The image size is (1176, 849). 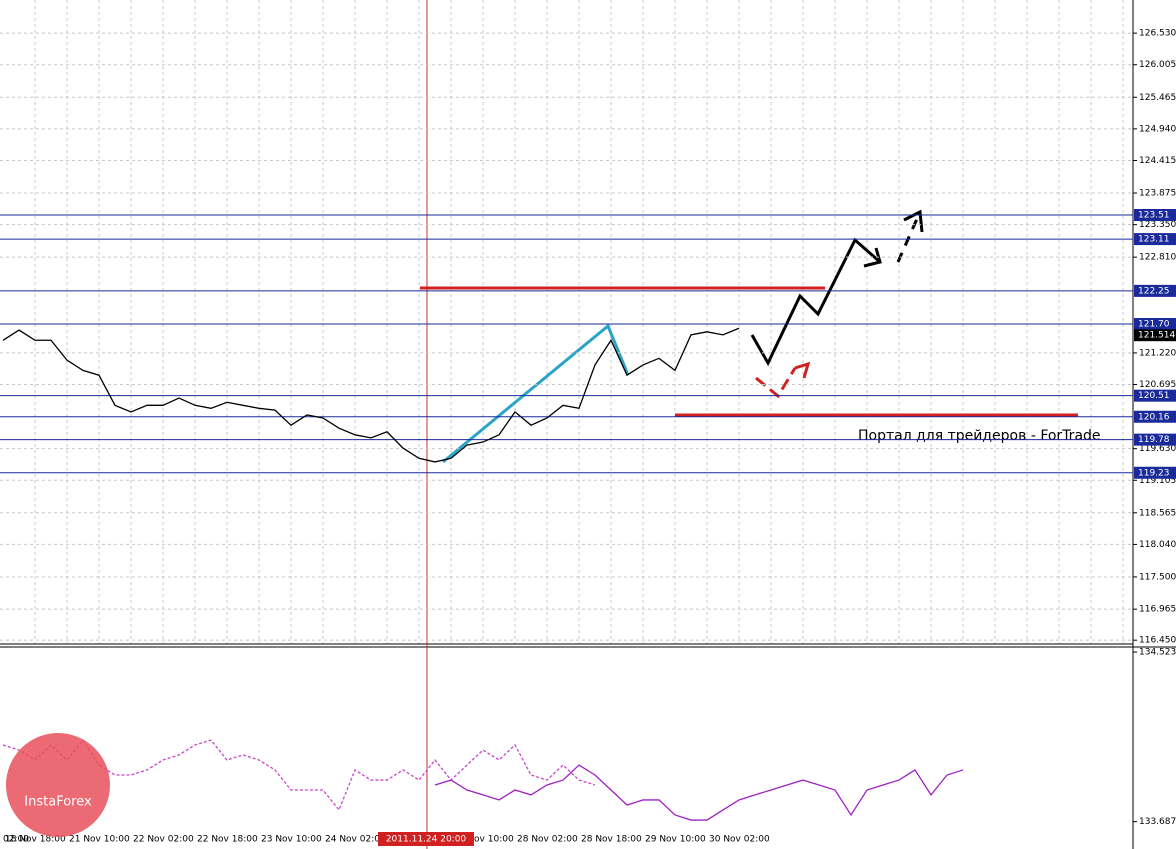 I want to click on y-tick-label: 125.465, so click(x=1157, y=98).